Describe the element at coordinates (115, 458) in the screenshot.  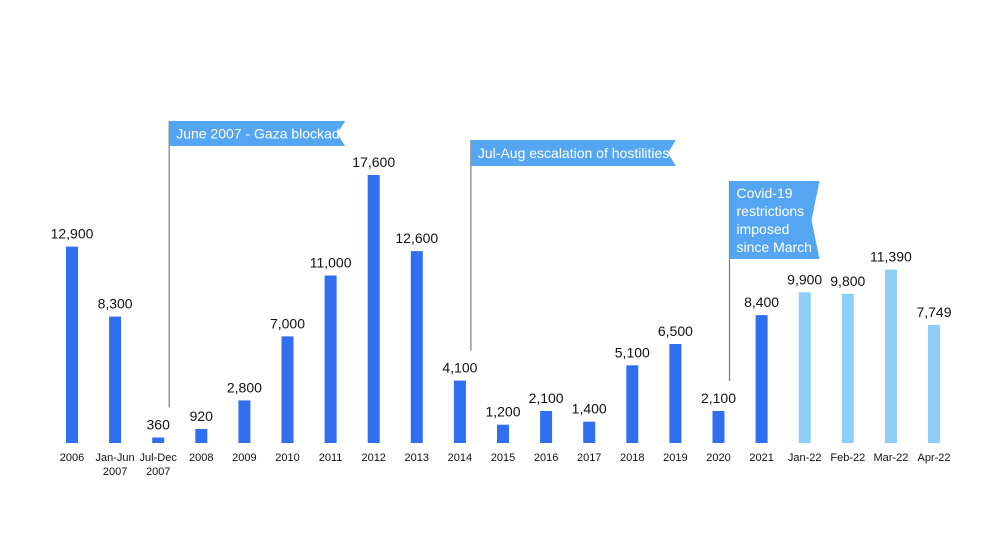
I see `x-tick-label: Jan-Jun` at that location.